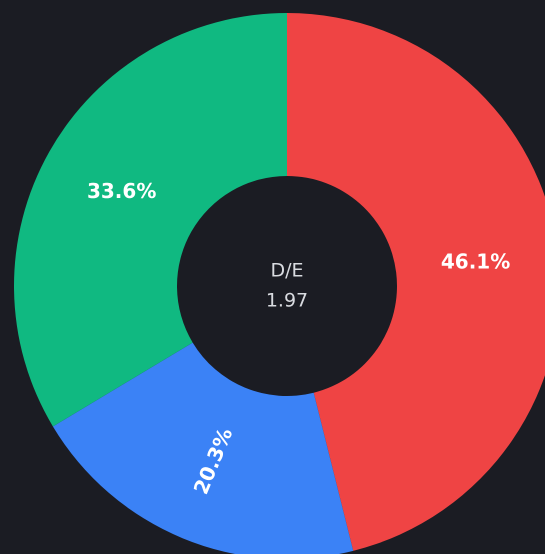 The image size is (545, 554). Describe the element at coordinates (475, 261) in the screenshot. I see `slice-label: 46.1%` at that location.